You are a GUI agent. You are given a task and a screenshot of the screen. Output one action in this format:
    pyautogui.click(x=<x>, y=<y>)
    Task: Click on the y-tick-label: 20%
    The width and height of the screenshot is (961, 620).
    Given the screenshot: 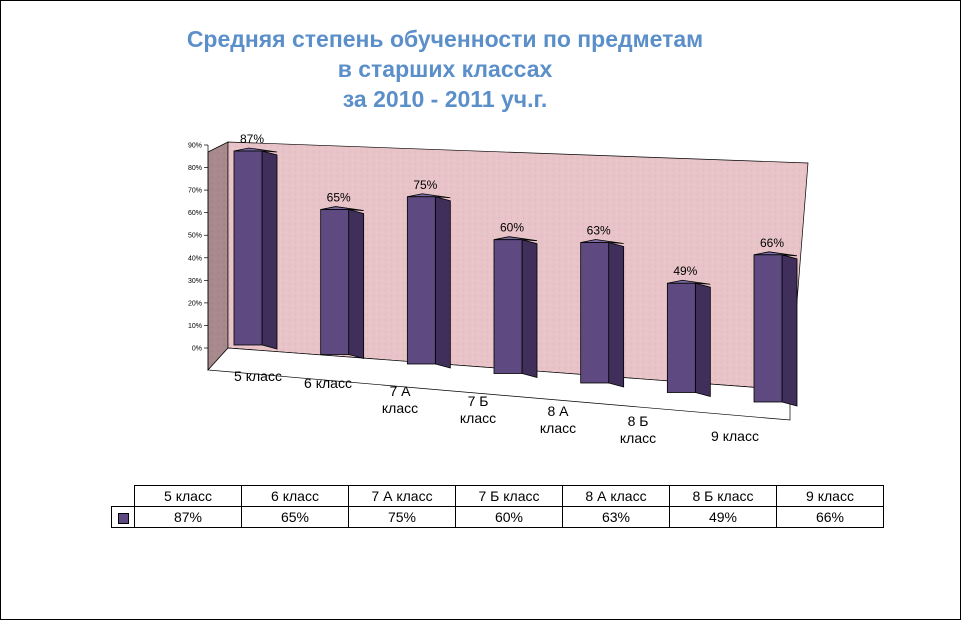 What is the action you would take?
    pyautogui.click(x=195, y=303)
    